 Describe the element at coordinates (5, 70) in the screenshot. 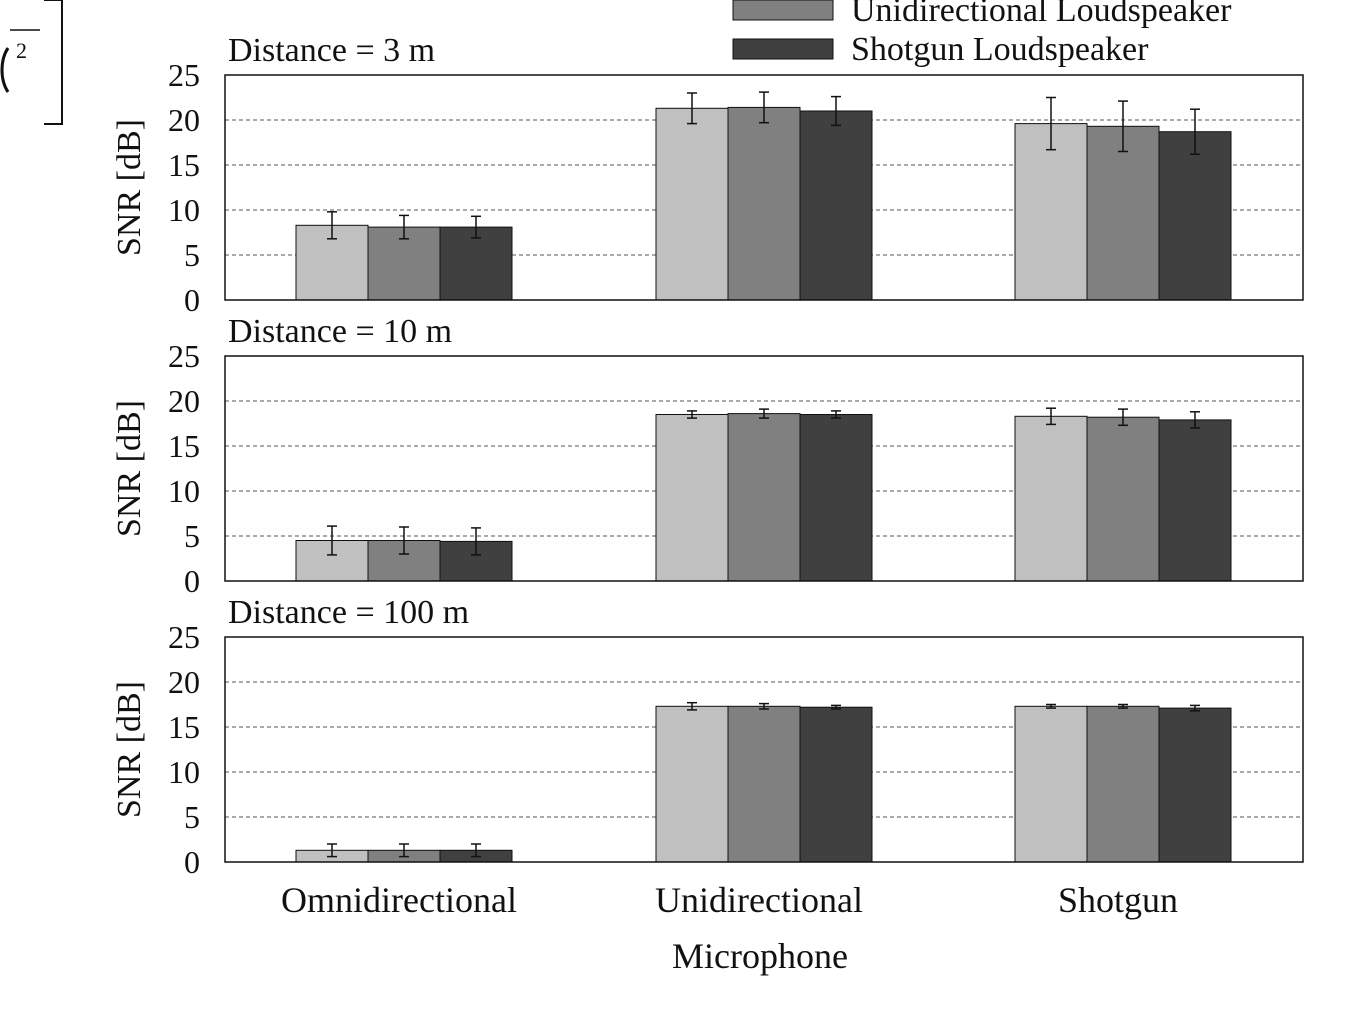

I see `brace-fragment` at that location.